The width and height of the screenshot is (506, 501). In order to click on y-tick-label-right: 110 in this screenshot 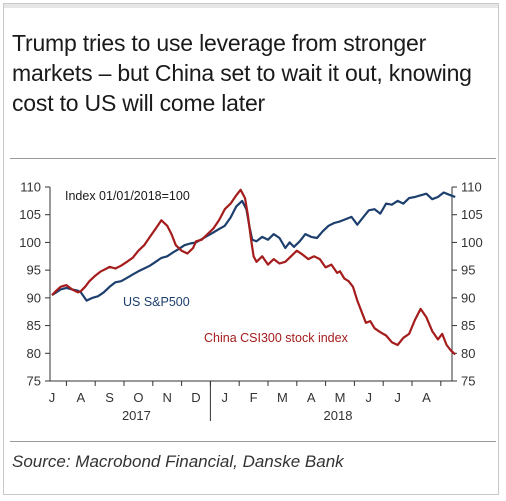, I will do `click(471, 187)`.